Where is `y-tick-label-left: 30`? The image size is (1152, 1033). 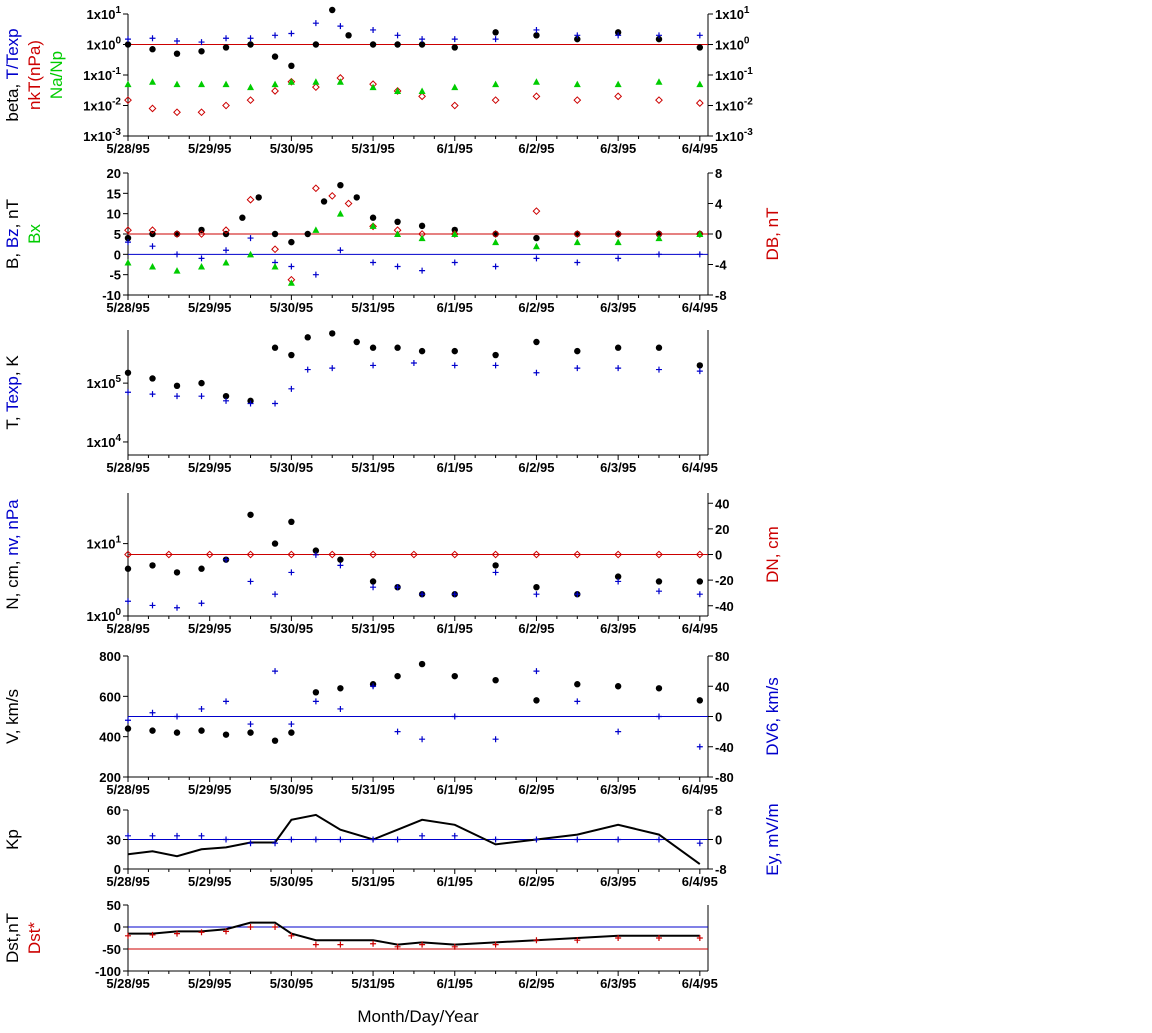 y-tick-label-left: 30 is located at coordinates (114, 840).